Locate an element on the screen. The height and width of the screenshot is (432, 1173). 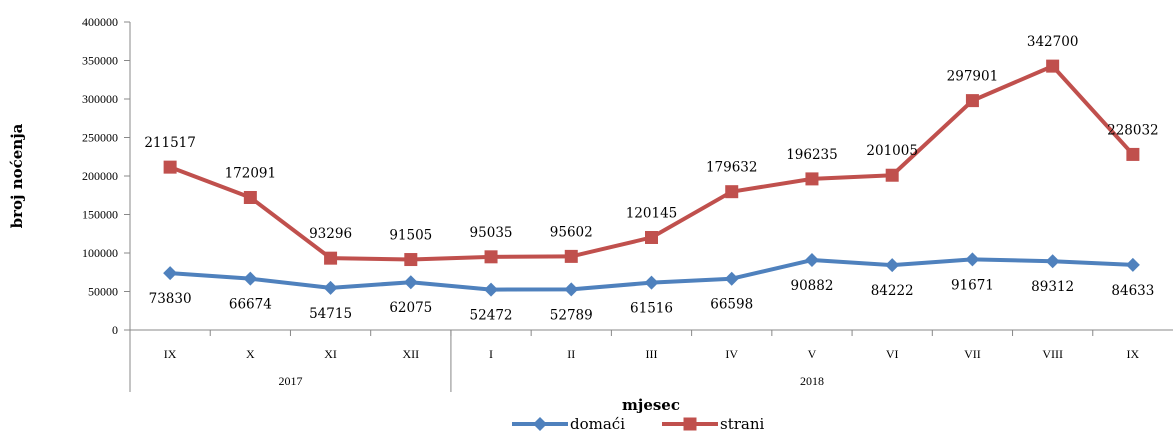
data-label-strani: 95035 is located at coordinates (491, 233).